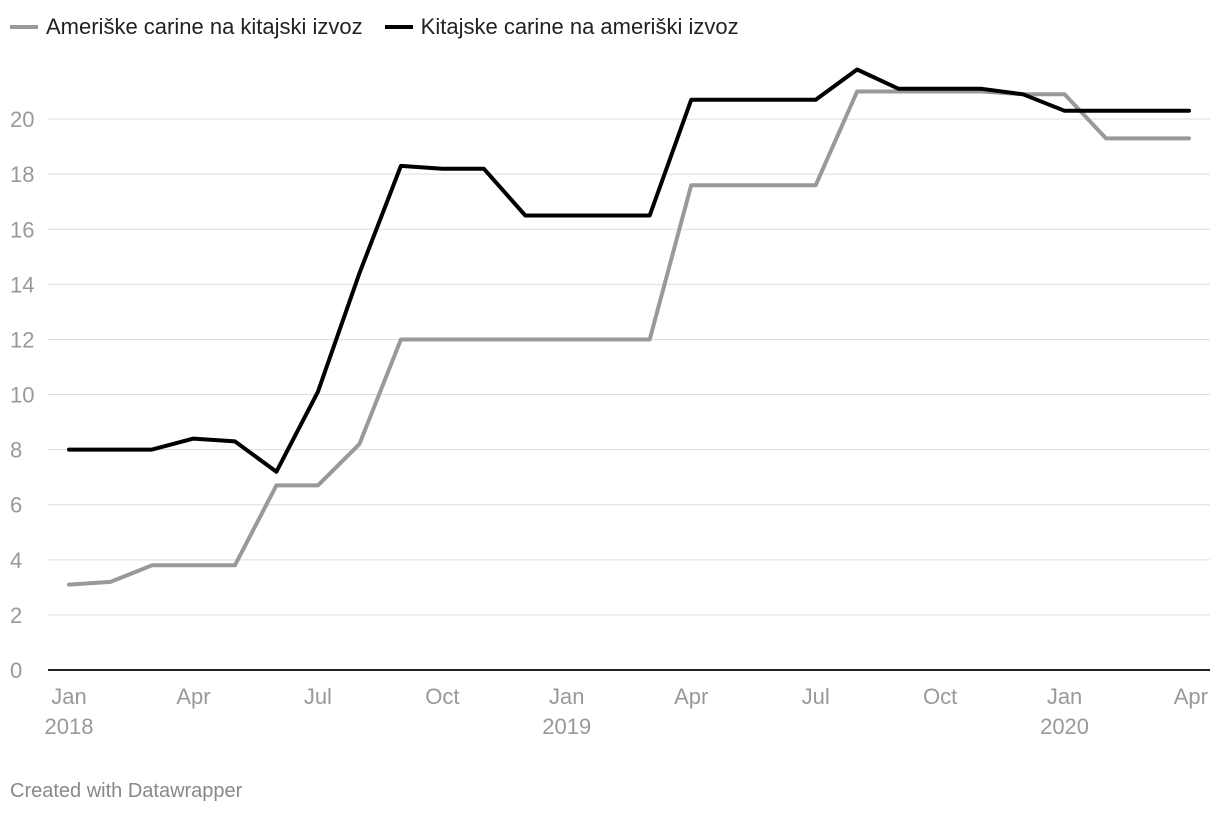 The height and width of the screenshot is (816, 1220). Describe the element at coordinates (22, 339) in the screenshot. I see `y-tick-label-12: 12` at that location.